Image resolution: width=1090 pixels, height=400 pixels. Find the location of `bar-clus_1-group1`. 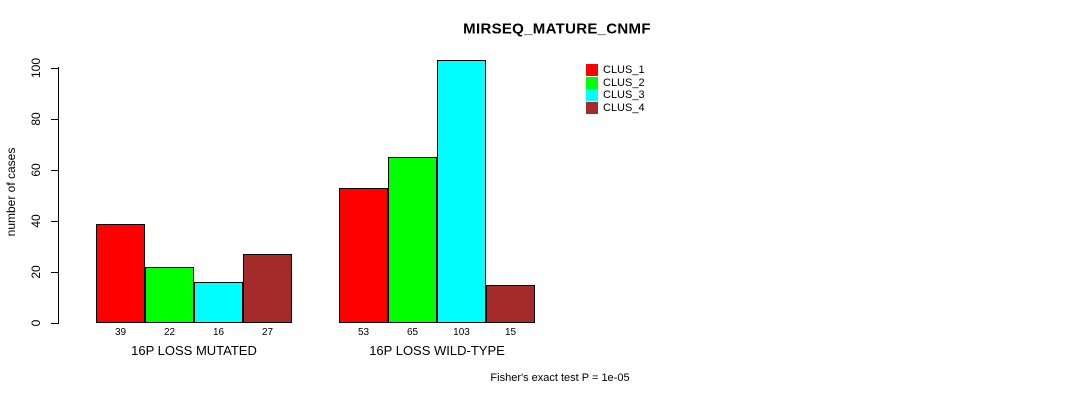

bar-clus_1-group1 is located at coordinates (120, 273).